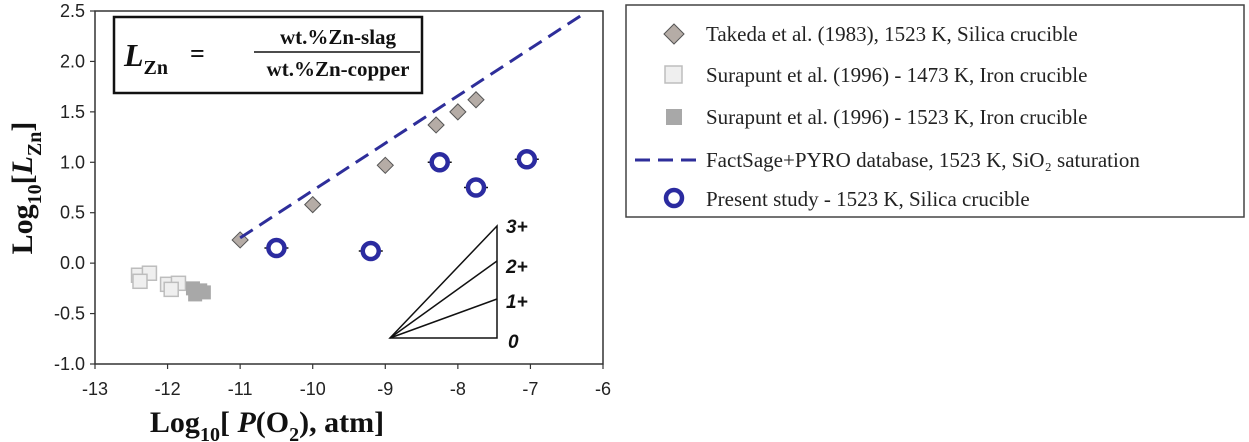 This screenshot has width=1249, height=442. I want to click on y-tick-label: -1.0, so click(69, 364).